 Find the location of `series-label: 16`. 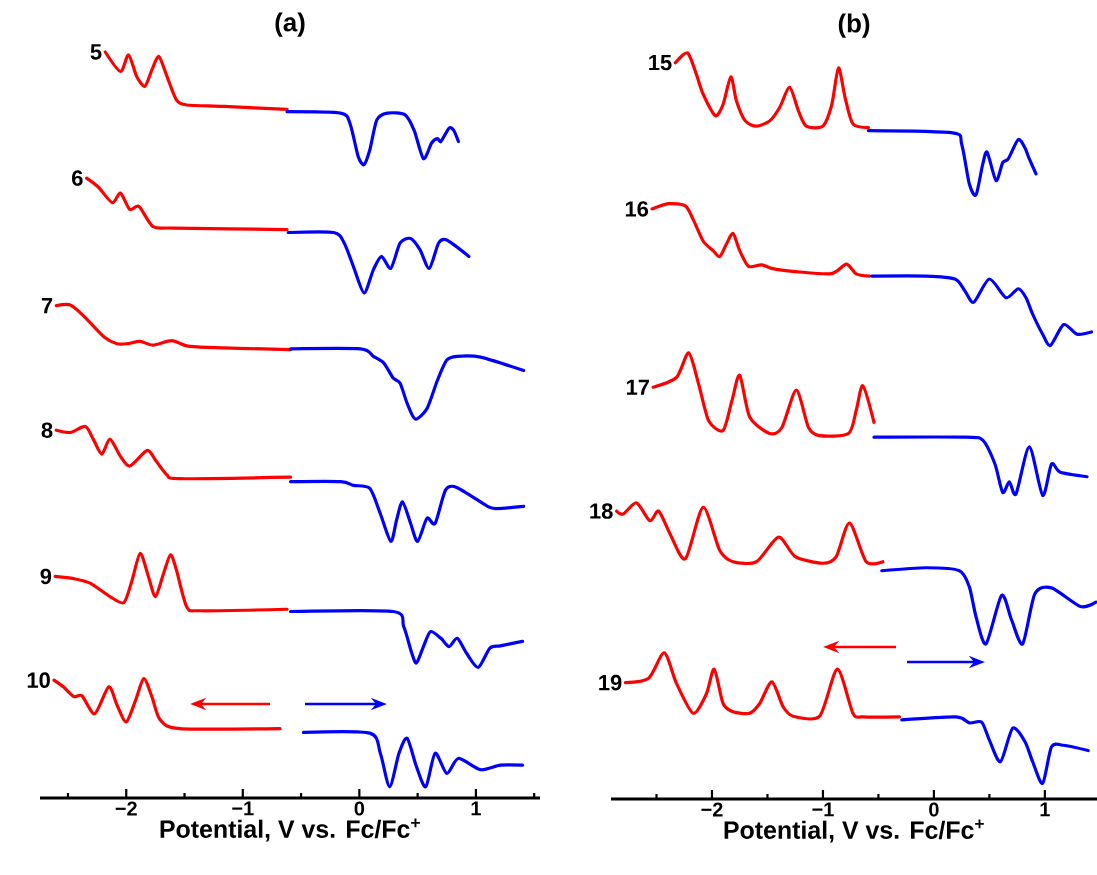

series-label: 16 is located at coordinates (637, 209).